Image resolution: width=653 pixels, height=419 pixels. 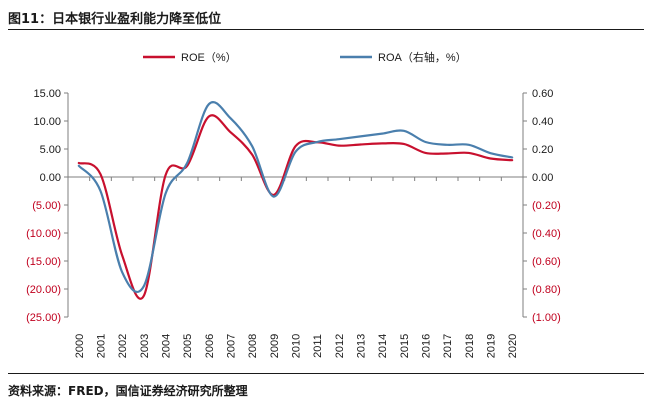 What do you see at coordinates (318, 346) in the screenshot?
I see `x-tick-label: 2011` at bounding box center [318, 346].